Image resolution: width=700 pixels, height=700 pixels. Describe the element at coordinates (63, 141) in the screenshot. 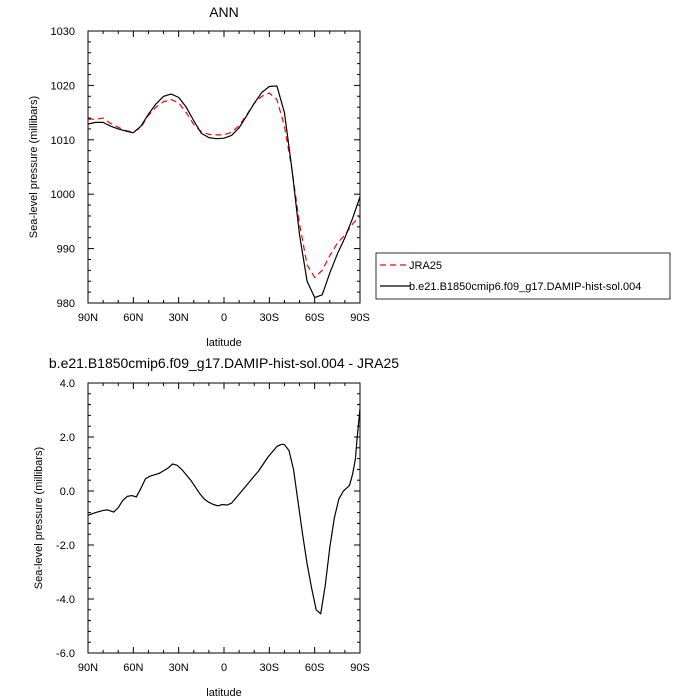

I see `top-y-tick-label: 1010` at that location.